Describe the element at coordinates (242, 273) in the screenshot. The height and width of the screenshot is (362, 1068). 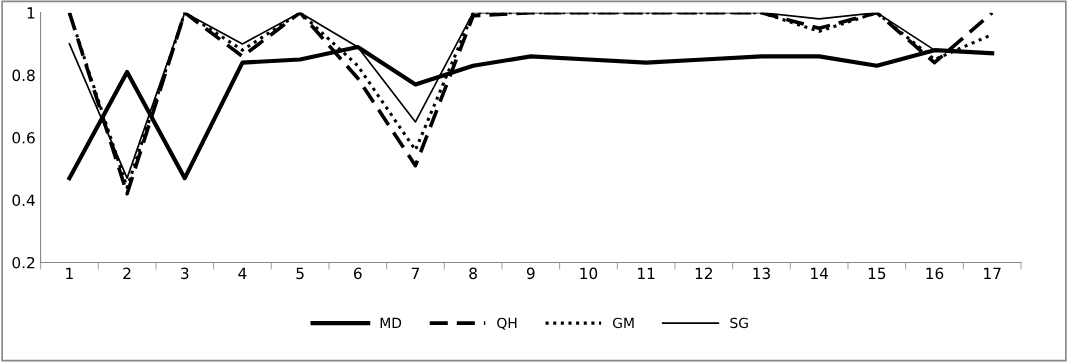
I see `x-tick-label: 4` at that location.